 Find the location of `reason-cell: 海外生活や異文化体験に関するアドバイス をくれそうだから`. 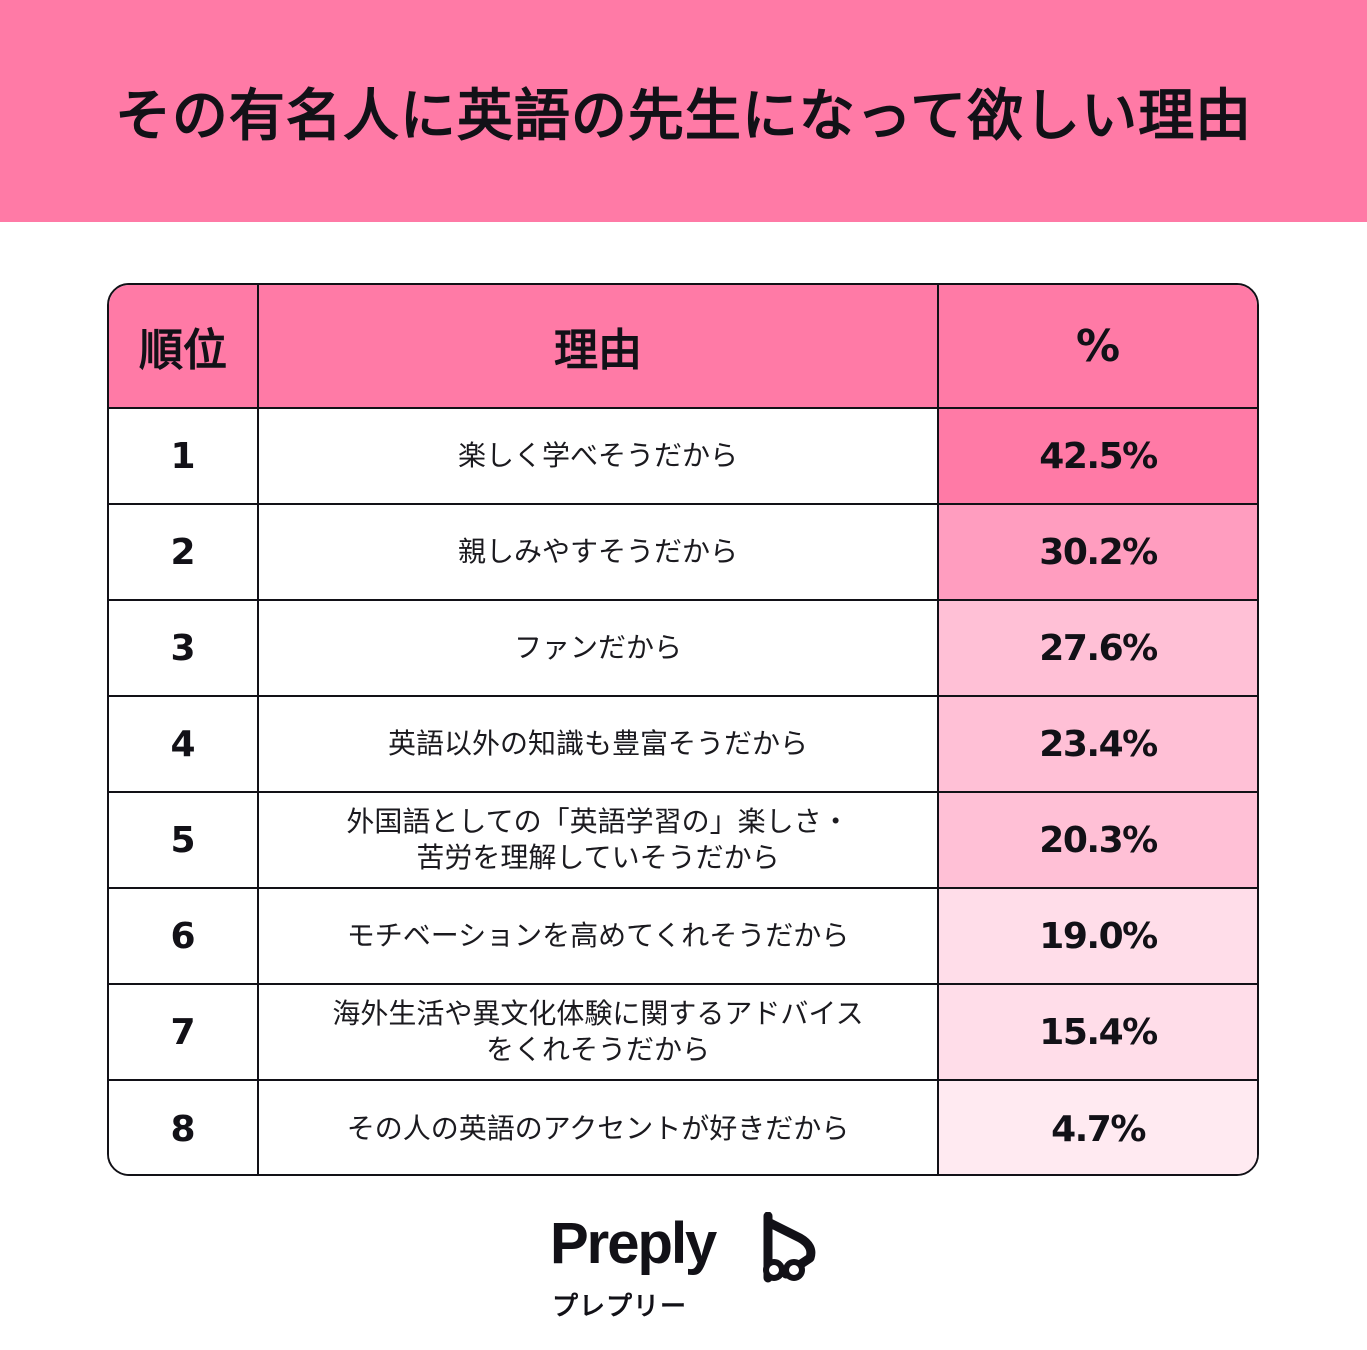

reason-cell: 海外生活や異文化体験に関するアドバイス をくれそうだから is located at coordinates (599, 1032).